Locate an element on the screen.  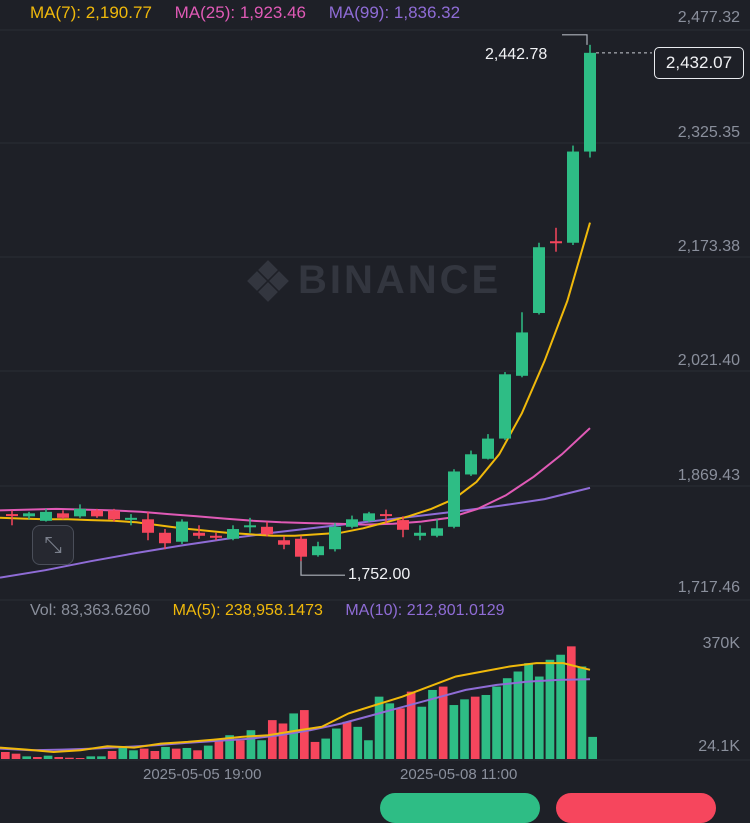
watermark-text: BINANCE is located at coordinates (400, 280).